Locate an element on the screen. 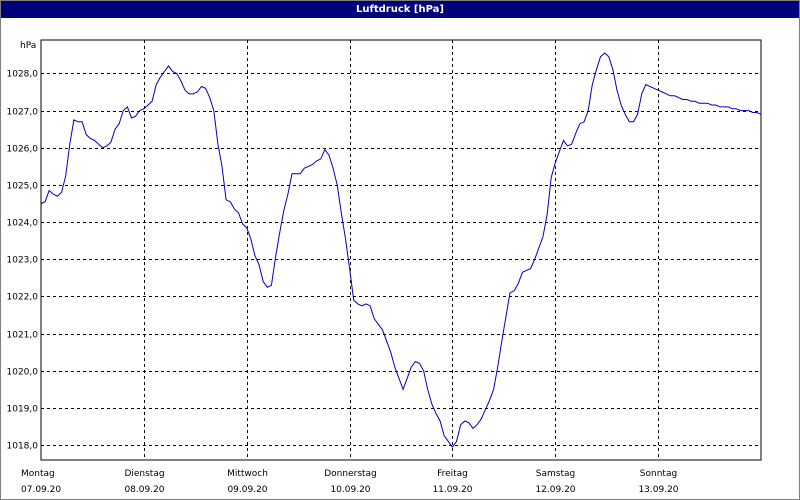 This screenshot has height=500, width=800. y-tick-label: 1021,0 is located at coordinates (23, 336).